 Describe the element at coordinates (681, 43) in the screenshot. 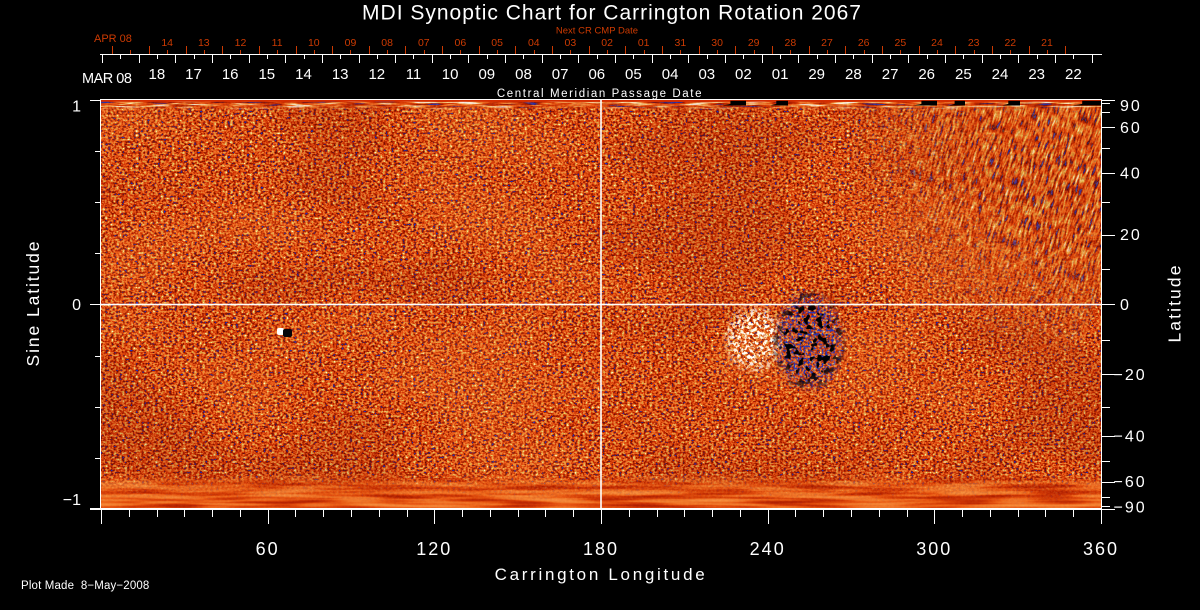

I see `svg-text: 31` at that location.